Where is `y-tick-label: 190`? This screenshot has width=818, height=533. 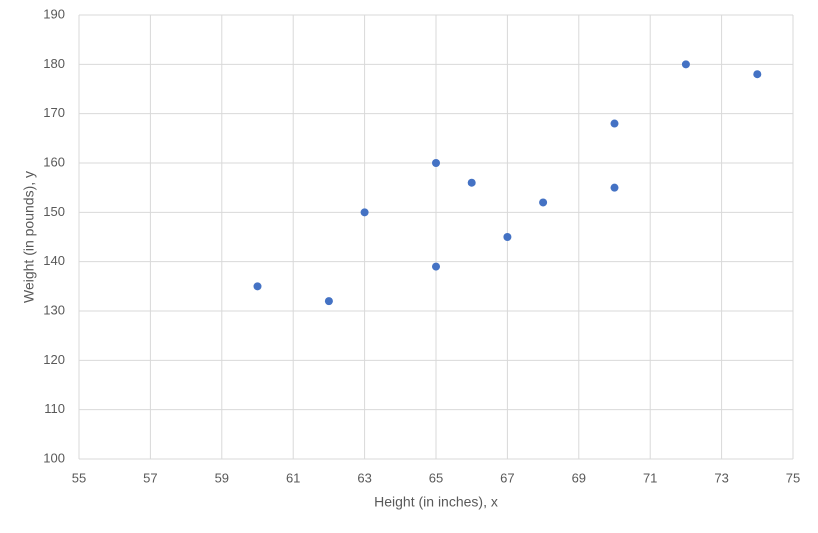 y-tick-label: 190 is located at coordinates (54, 13).